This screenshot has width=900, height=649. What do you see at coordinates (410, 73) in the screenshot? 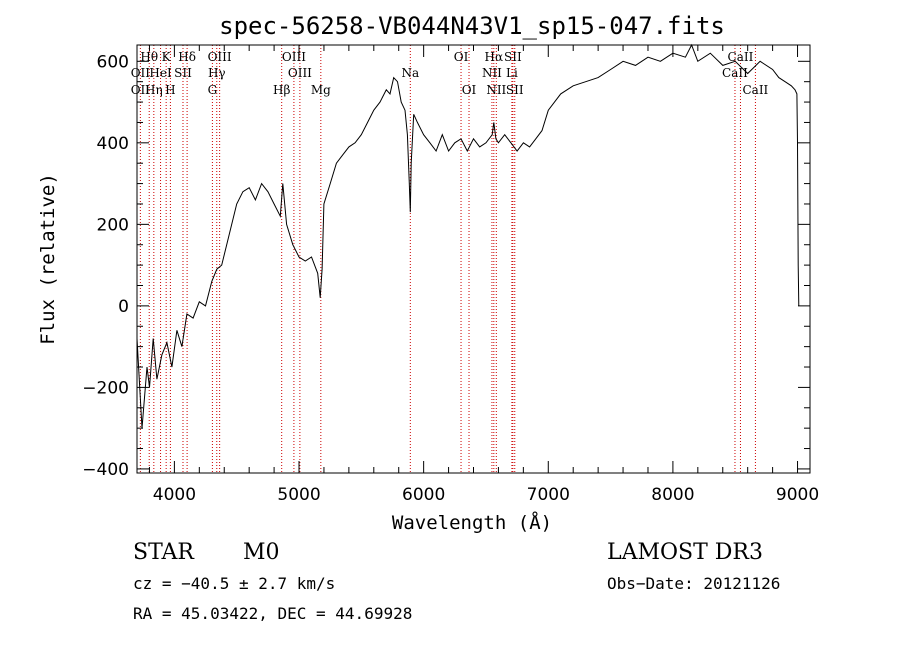
I see `line-label: Na` at bounding box center [410, 73].